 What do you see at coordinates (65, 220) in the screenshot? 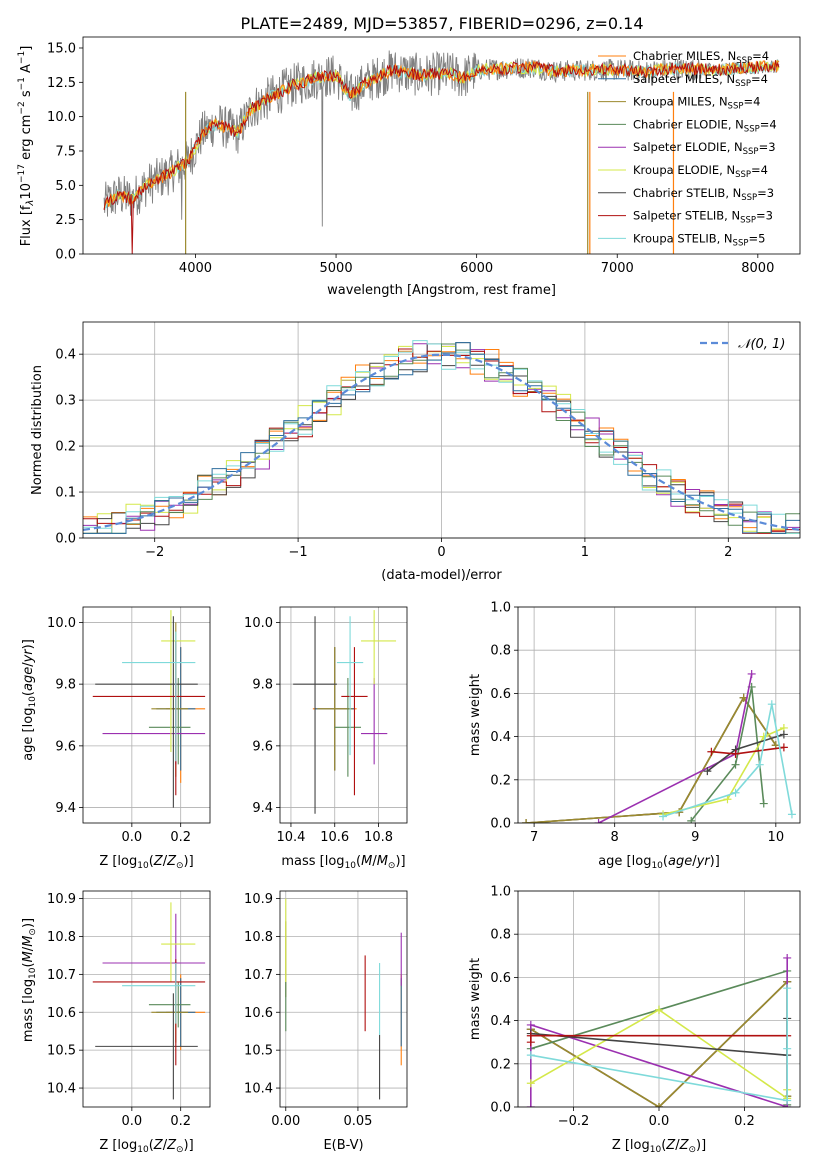
I see `y-tick-label: 2.5` at bounding box center [65, 220].